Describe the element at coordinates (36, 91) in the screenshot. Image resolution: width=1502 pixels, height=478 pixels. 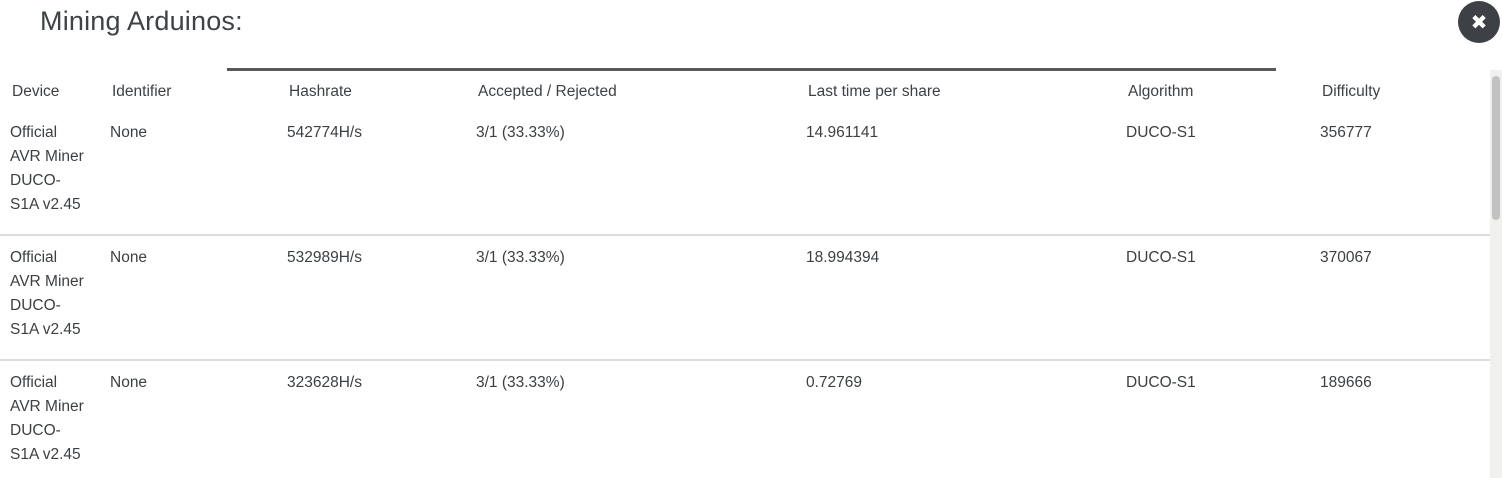
I see `column-header-device: Device` at that location.